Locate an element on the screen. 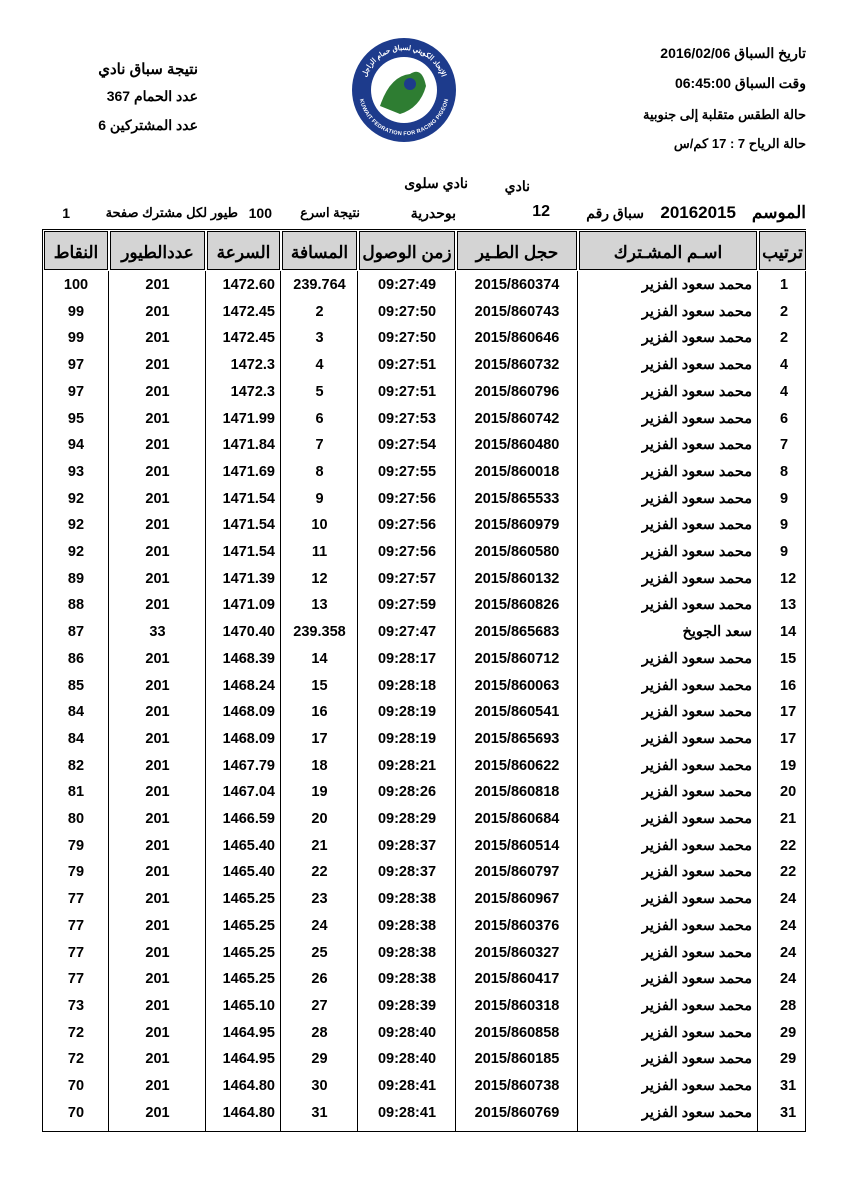  table-cell: 2015/865683 is located at coordinates (517, 632).